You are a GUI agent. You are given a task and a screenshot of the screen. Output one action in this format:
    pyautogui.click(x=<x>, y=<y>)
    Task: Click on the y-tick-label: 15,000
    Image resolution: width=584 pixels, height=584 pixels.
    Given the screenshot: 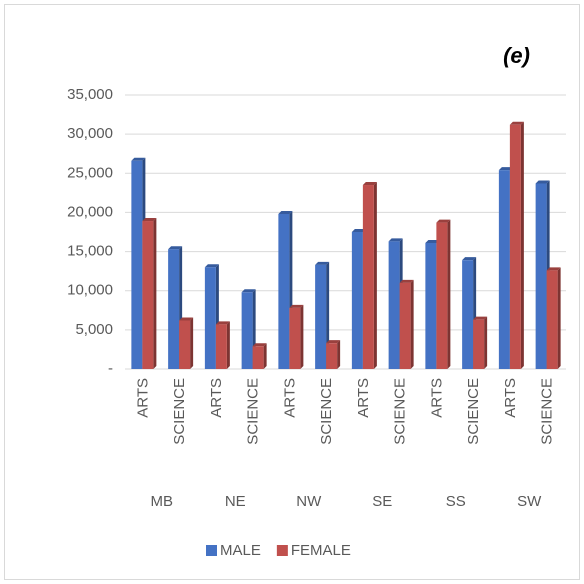 What is the action you would take?
    pyautogui.click(x=90, y=251)
    